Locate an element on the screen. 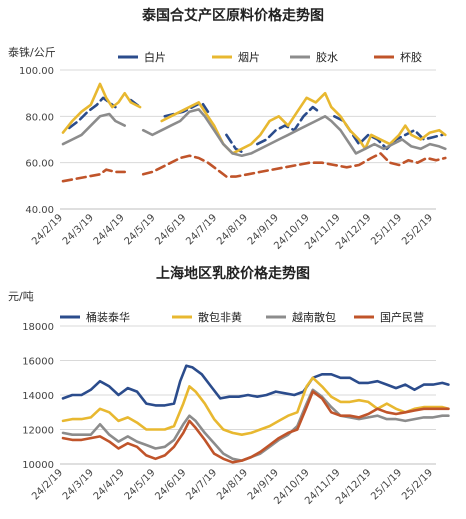 The width and height of the screenshot is (466, 519). legend-label: 烟片 is located at coordinates (249, 57).